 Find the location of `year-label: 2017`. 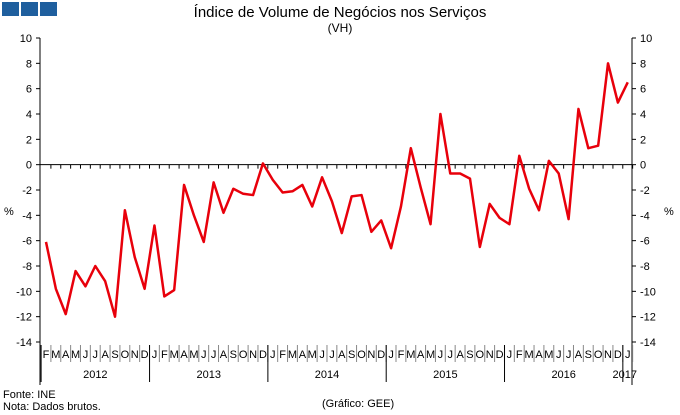

year-label: 2017 is located at coordinates (624, 375).